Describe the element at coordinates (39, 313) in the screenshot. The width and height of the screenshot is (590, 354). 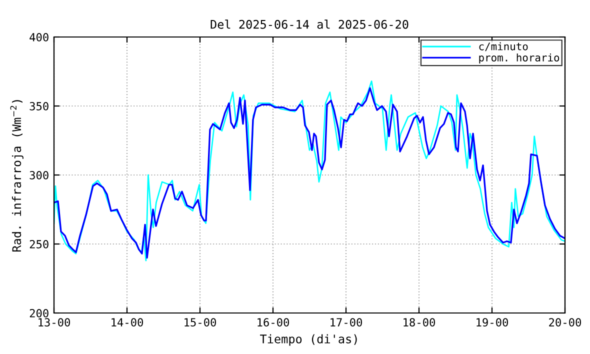
I see `y-tick-label: 200` at that location.